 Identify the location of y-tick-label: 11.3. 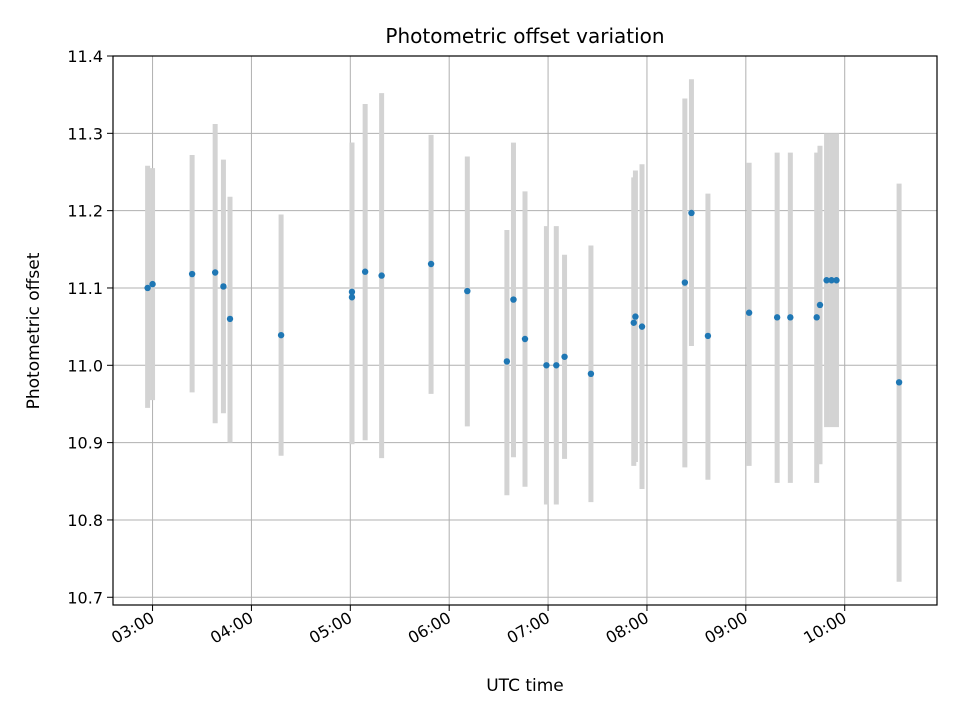
(85, 133).